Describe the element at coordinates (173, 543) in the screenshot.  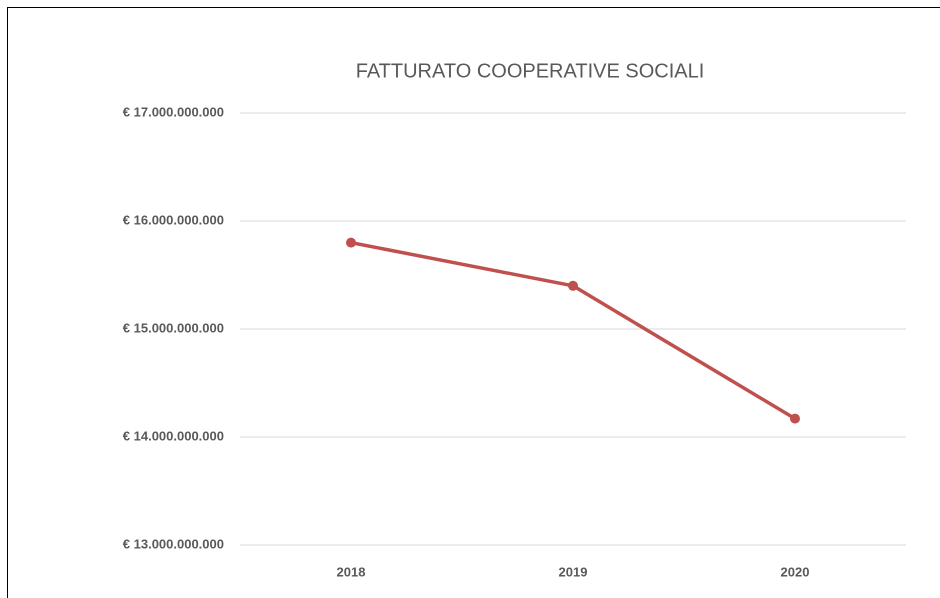
I see `y-tick-label: € 13.000.000.000` at that location.